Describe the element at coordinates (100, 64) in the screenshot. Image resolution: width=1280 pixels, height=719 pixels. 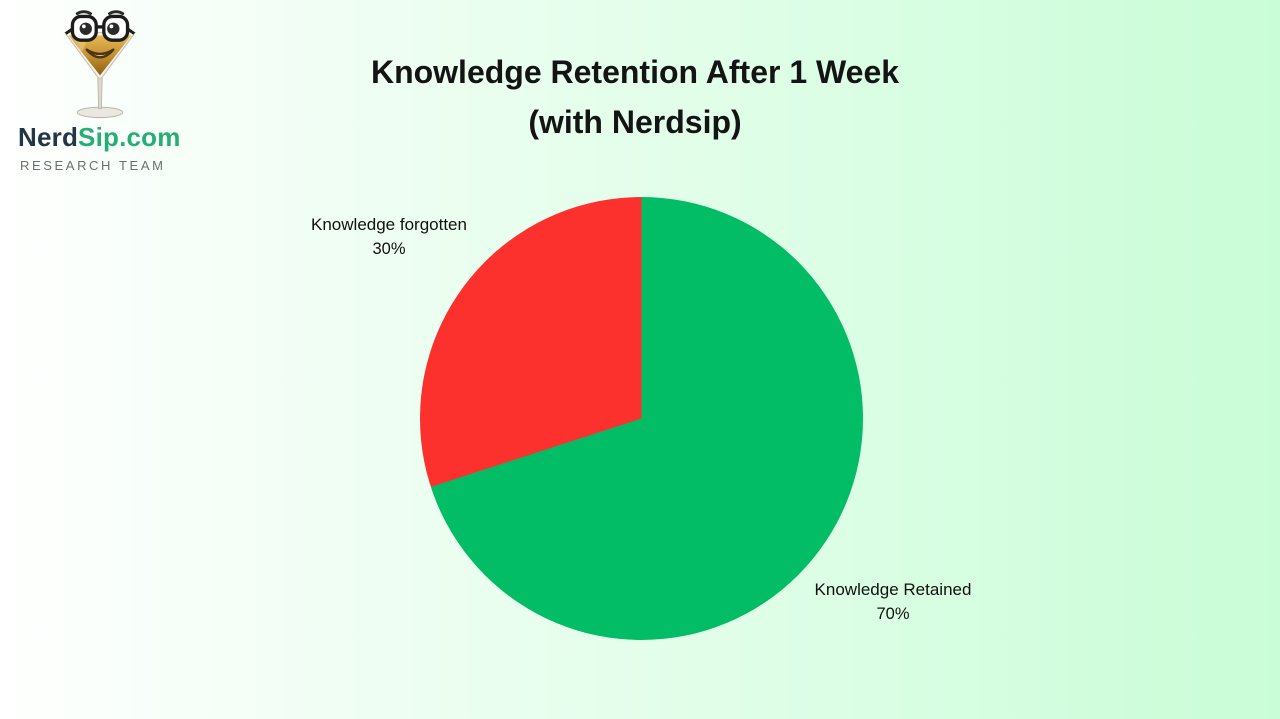
I see `martini-mascot-icon` at that location.